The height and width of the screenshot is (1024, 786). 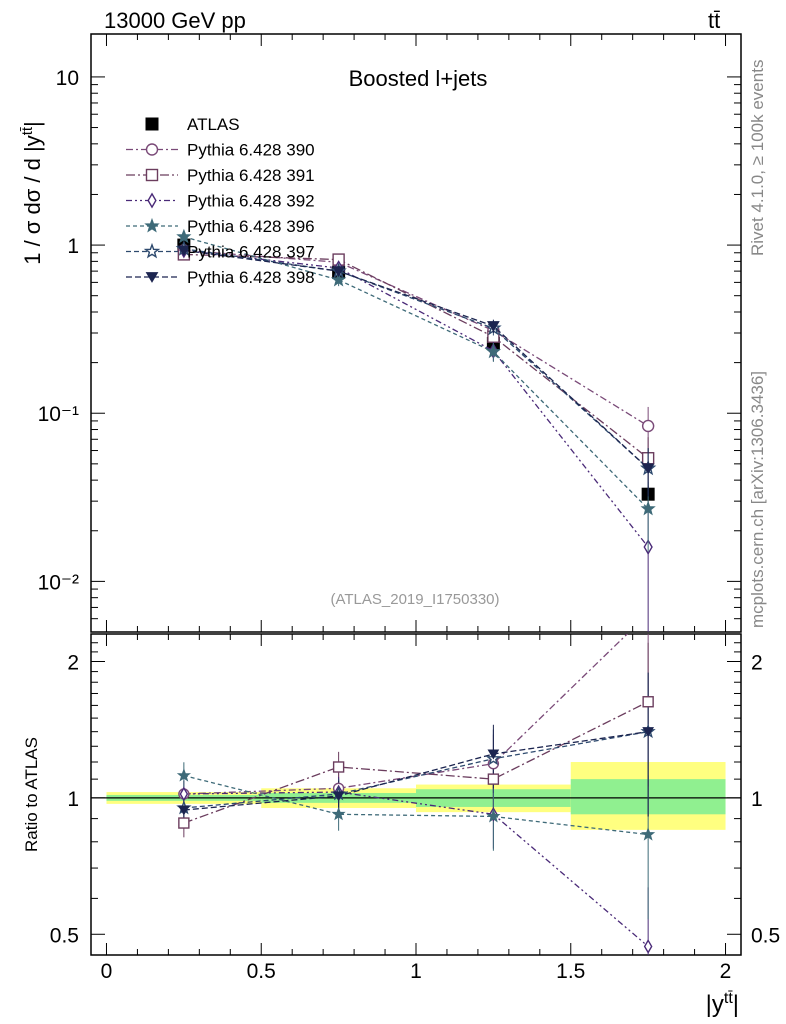 What do you see at coordinates (722, 1004) in the screenshot?
I see `x-axis-label: |ytt̄|` at bounding box center [722, 1004].